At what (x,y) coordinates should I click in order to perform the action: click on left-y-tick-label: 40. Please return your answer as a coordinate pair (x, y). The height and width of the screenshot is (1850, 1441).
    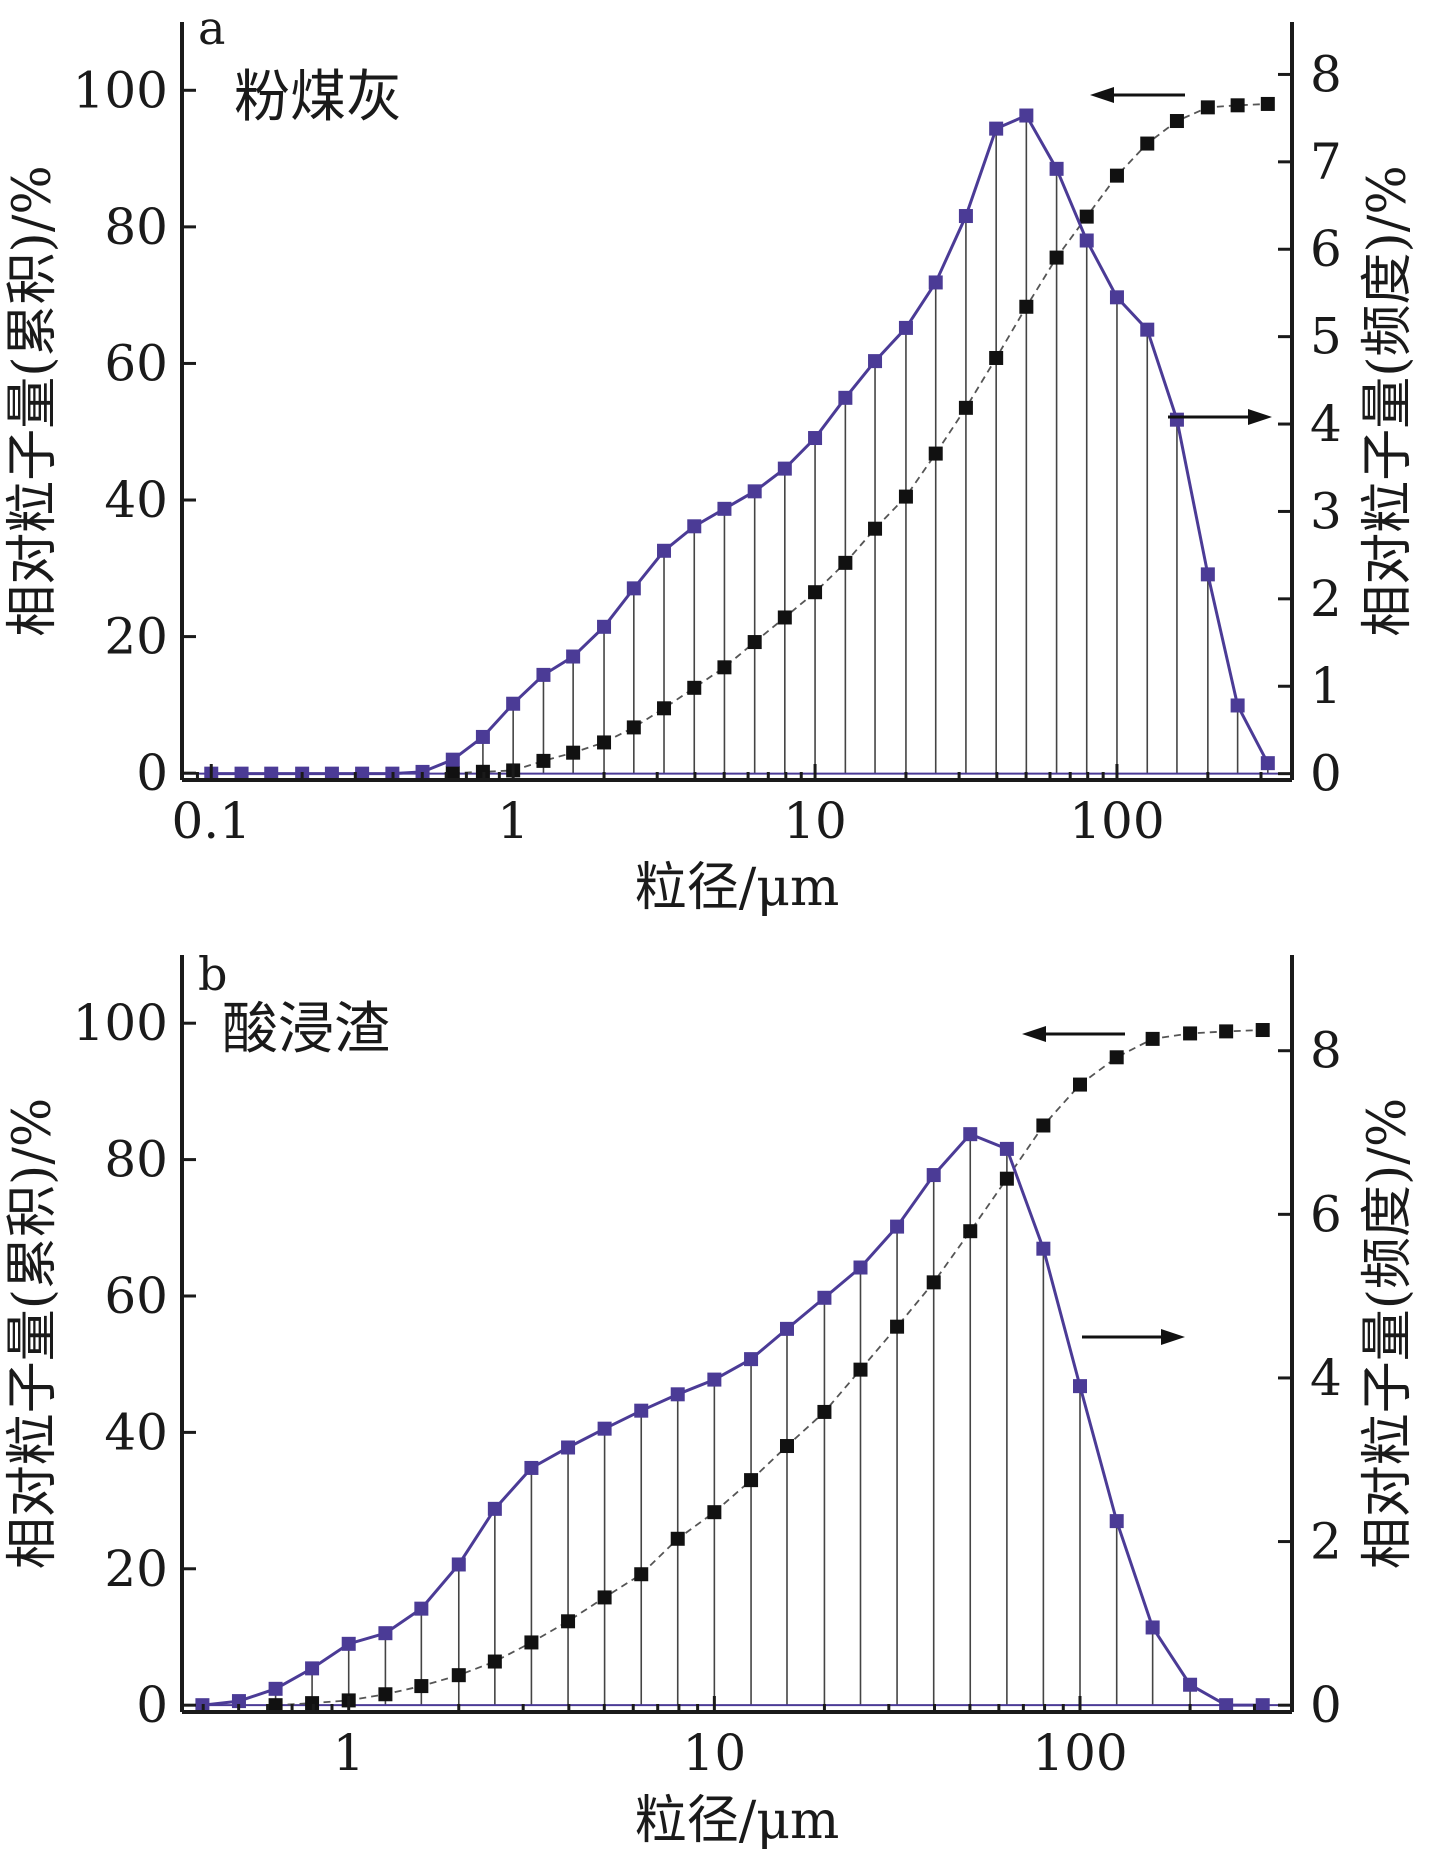
    Looking at the image, I should click on (136, 500).